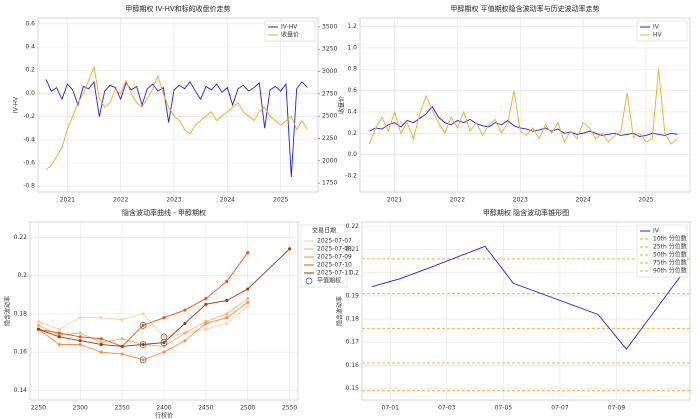  I want to click on chart-title: 甲醇期权 隐含波动率锥形图, so click(526, 212).